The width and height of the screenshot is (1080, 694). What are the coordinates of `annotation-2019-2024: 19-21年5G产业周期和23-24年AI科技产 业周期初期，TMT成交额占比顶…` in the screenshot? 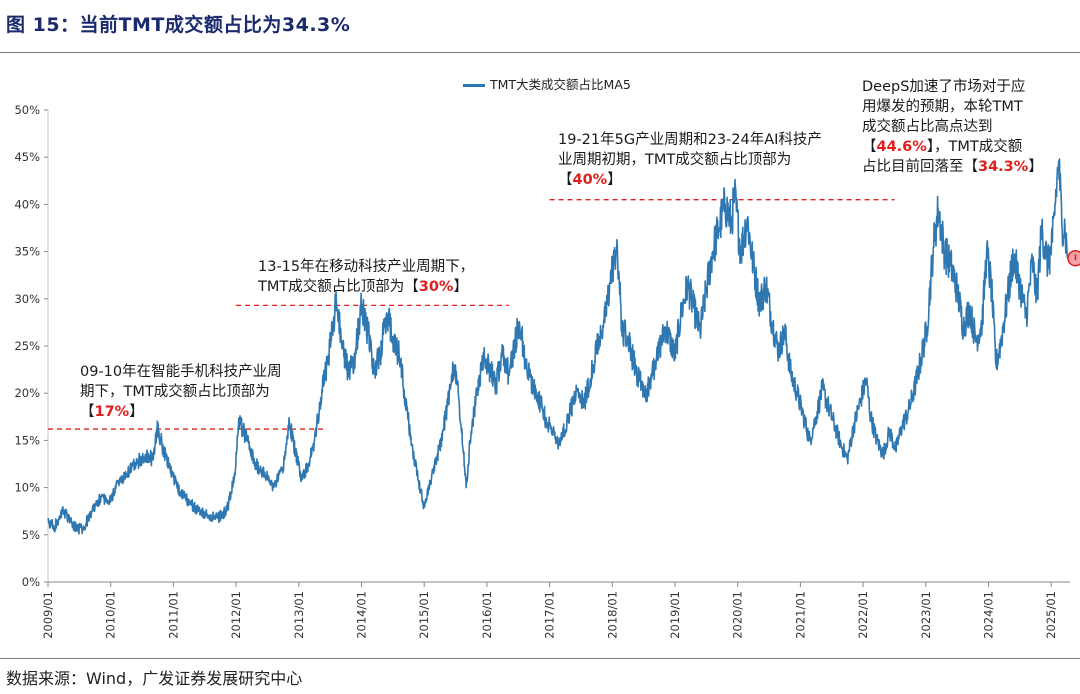 It's located at (690, 160).